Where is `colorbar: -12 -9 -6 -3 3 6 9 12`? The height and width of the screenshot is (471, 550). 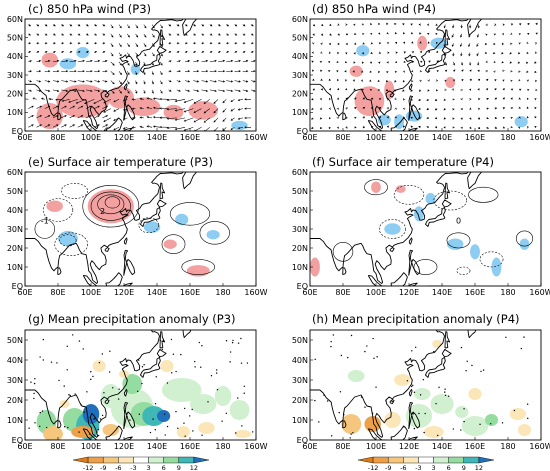
colorbar: -12 -9 -6 -3 3 6 9 12 is located at coordinates (141, 463).